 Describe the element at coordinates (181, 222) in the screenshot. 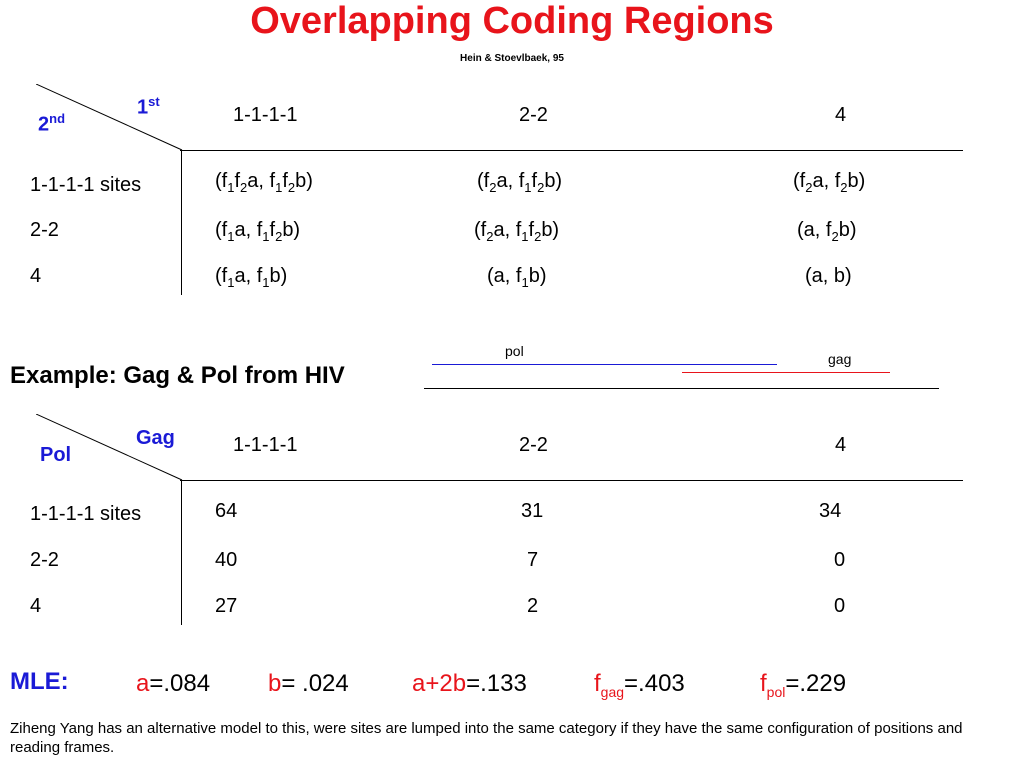

I see `table1-row-rule` at that location.